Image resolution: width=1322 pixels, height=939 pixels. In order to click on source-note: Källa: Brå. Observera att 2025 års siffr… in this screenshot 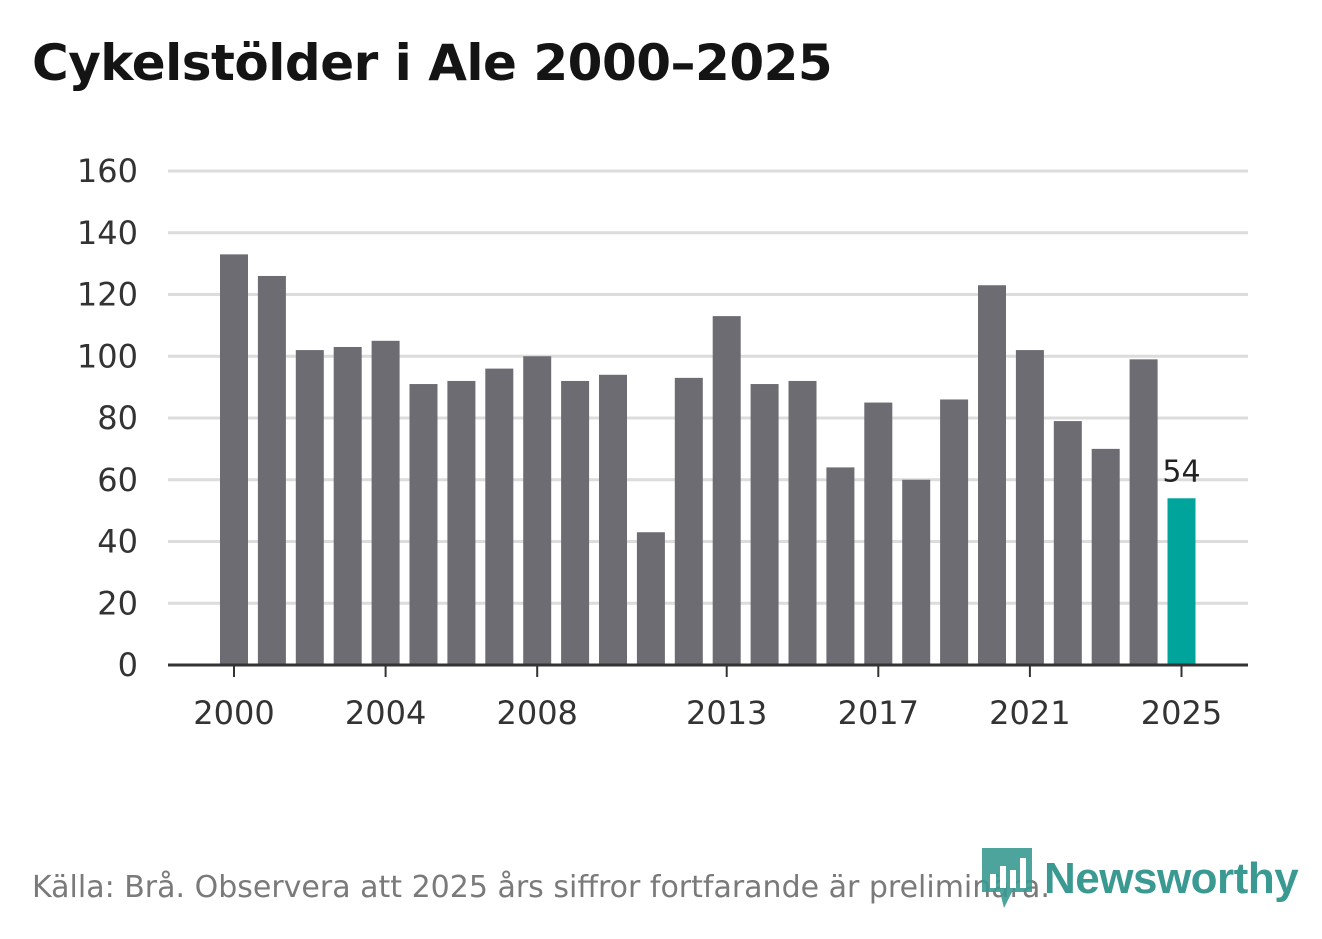, I will do `click(541, 887)`.